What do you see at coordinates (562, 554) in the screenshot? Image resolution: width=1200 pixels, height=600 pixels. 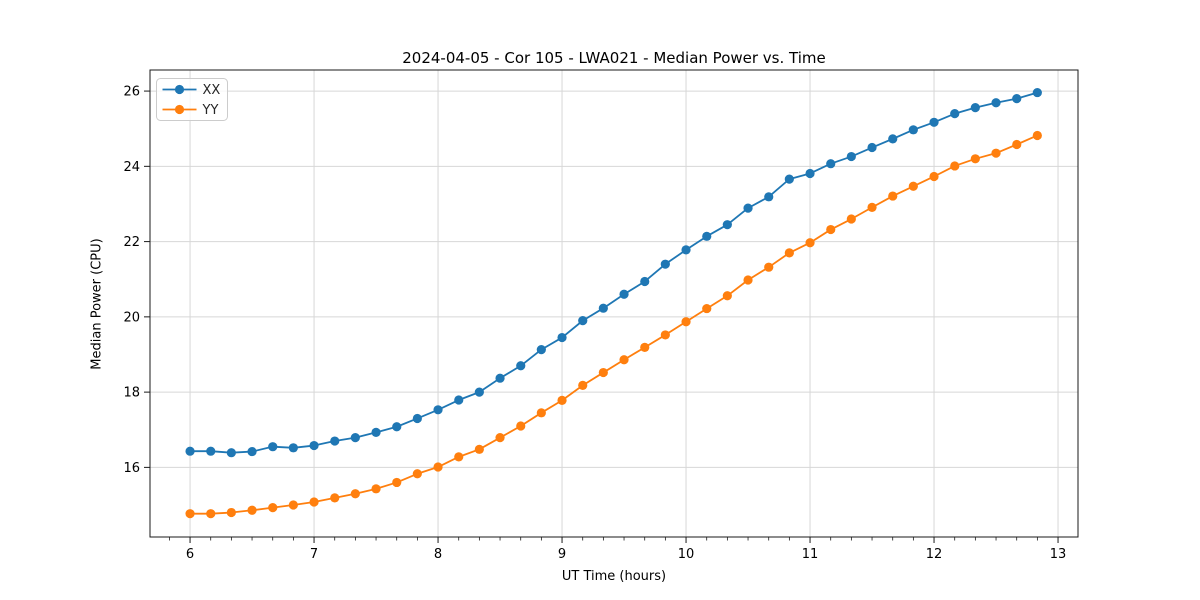 I see `x-tick-label: 9` at bounding box center [562, 554].